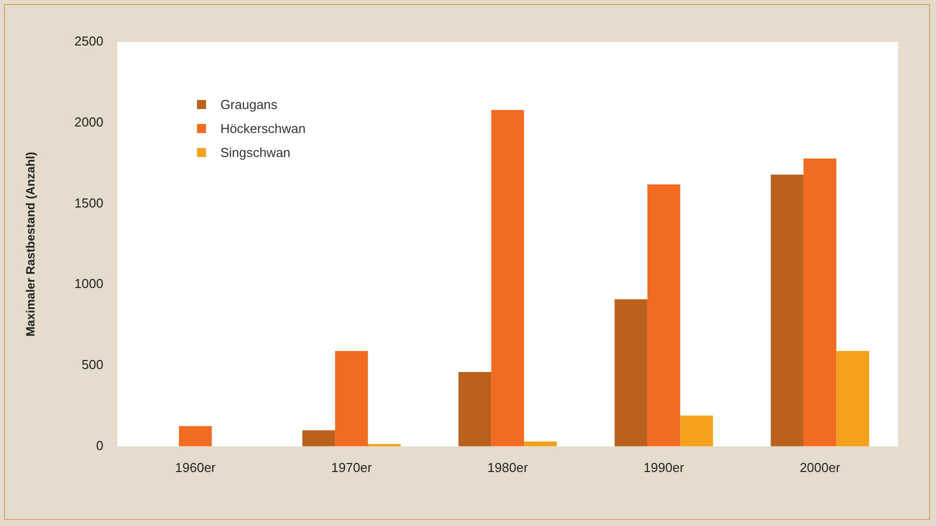 The height and width of the screenshot is (526, 936). I want to click on y-axis-title: Maximaler Rastbestand (Anzahl), so click(31, 244).